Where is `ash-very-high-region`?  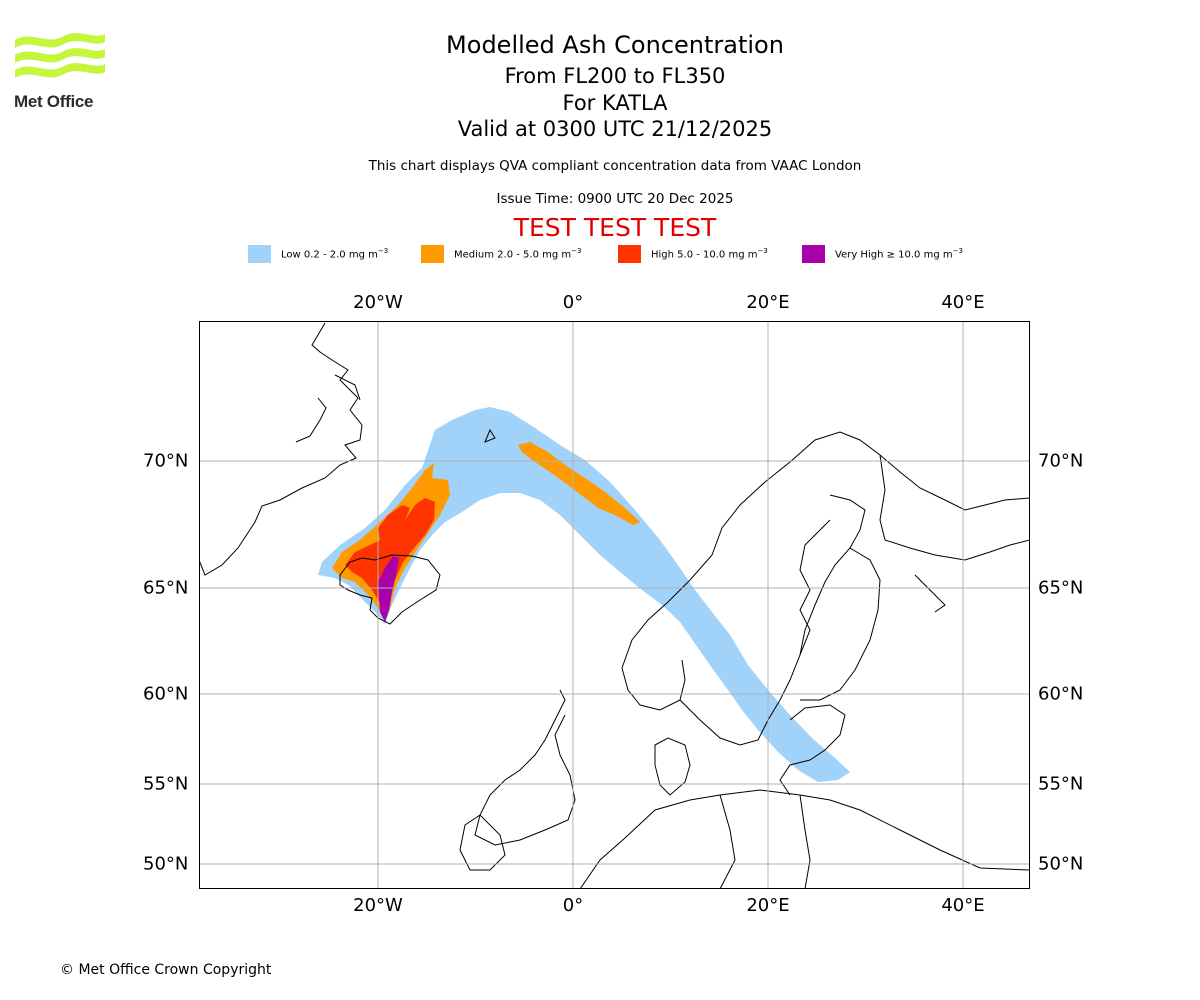 ash-very-high-region is located at coordinates (388, 589).